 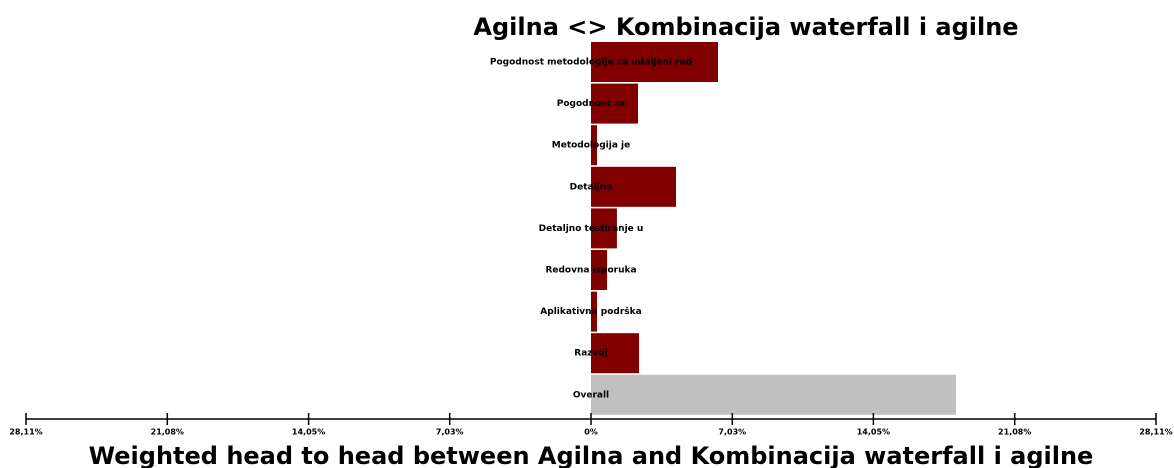 I want to click on category-label: Redovna isporuka, so click(x=590, y=271).